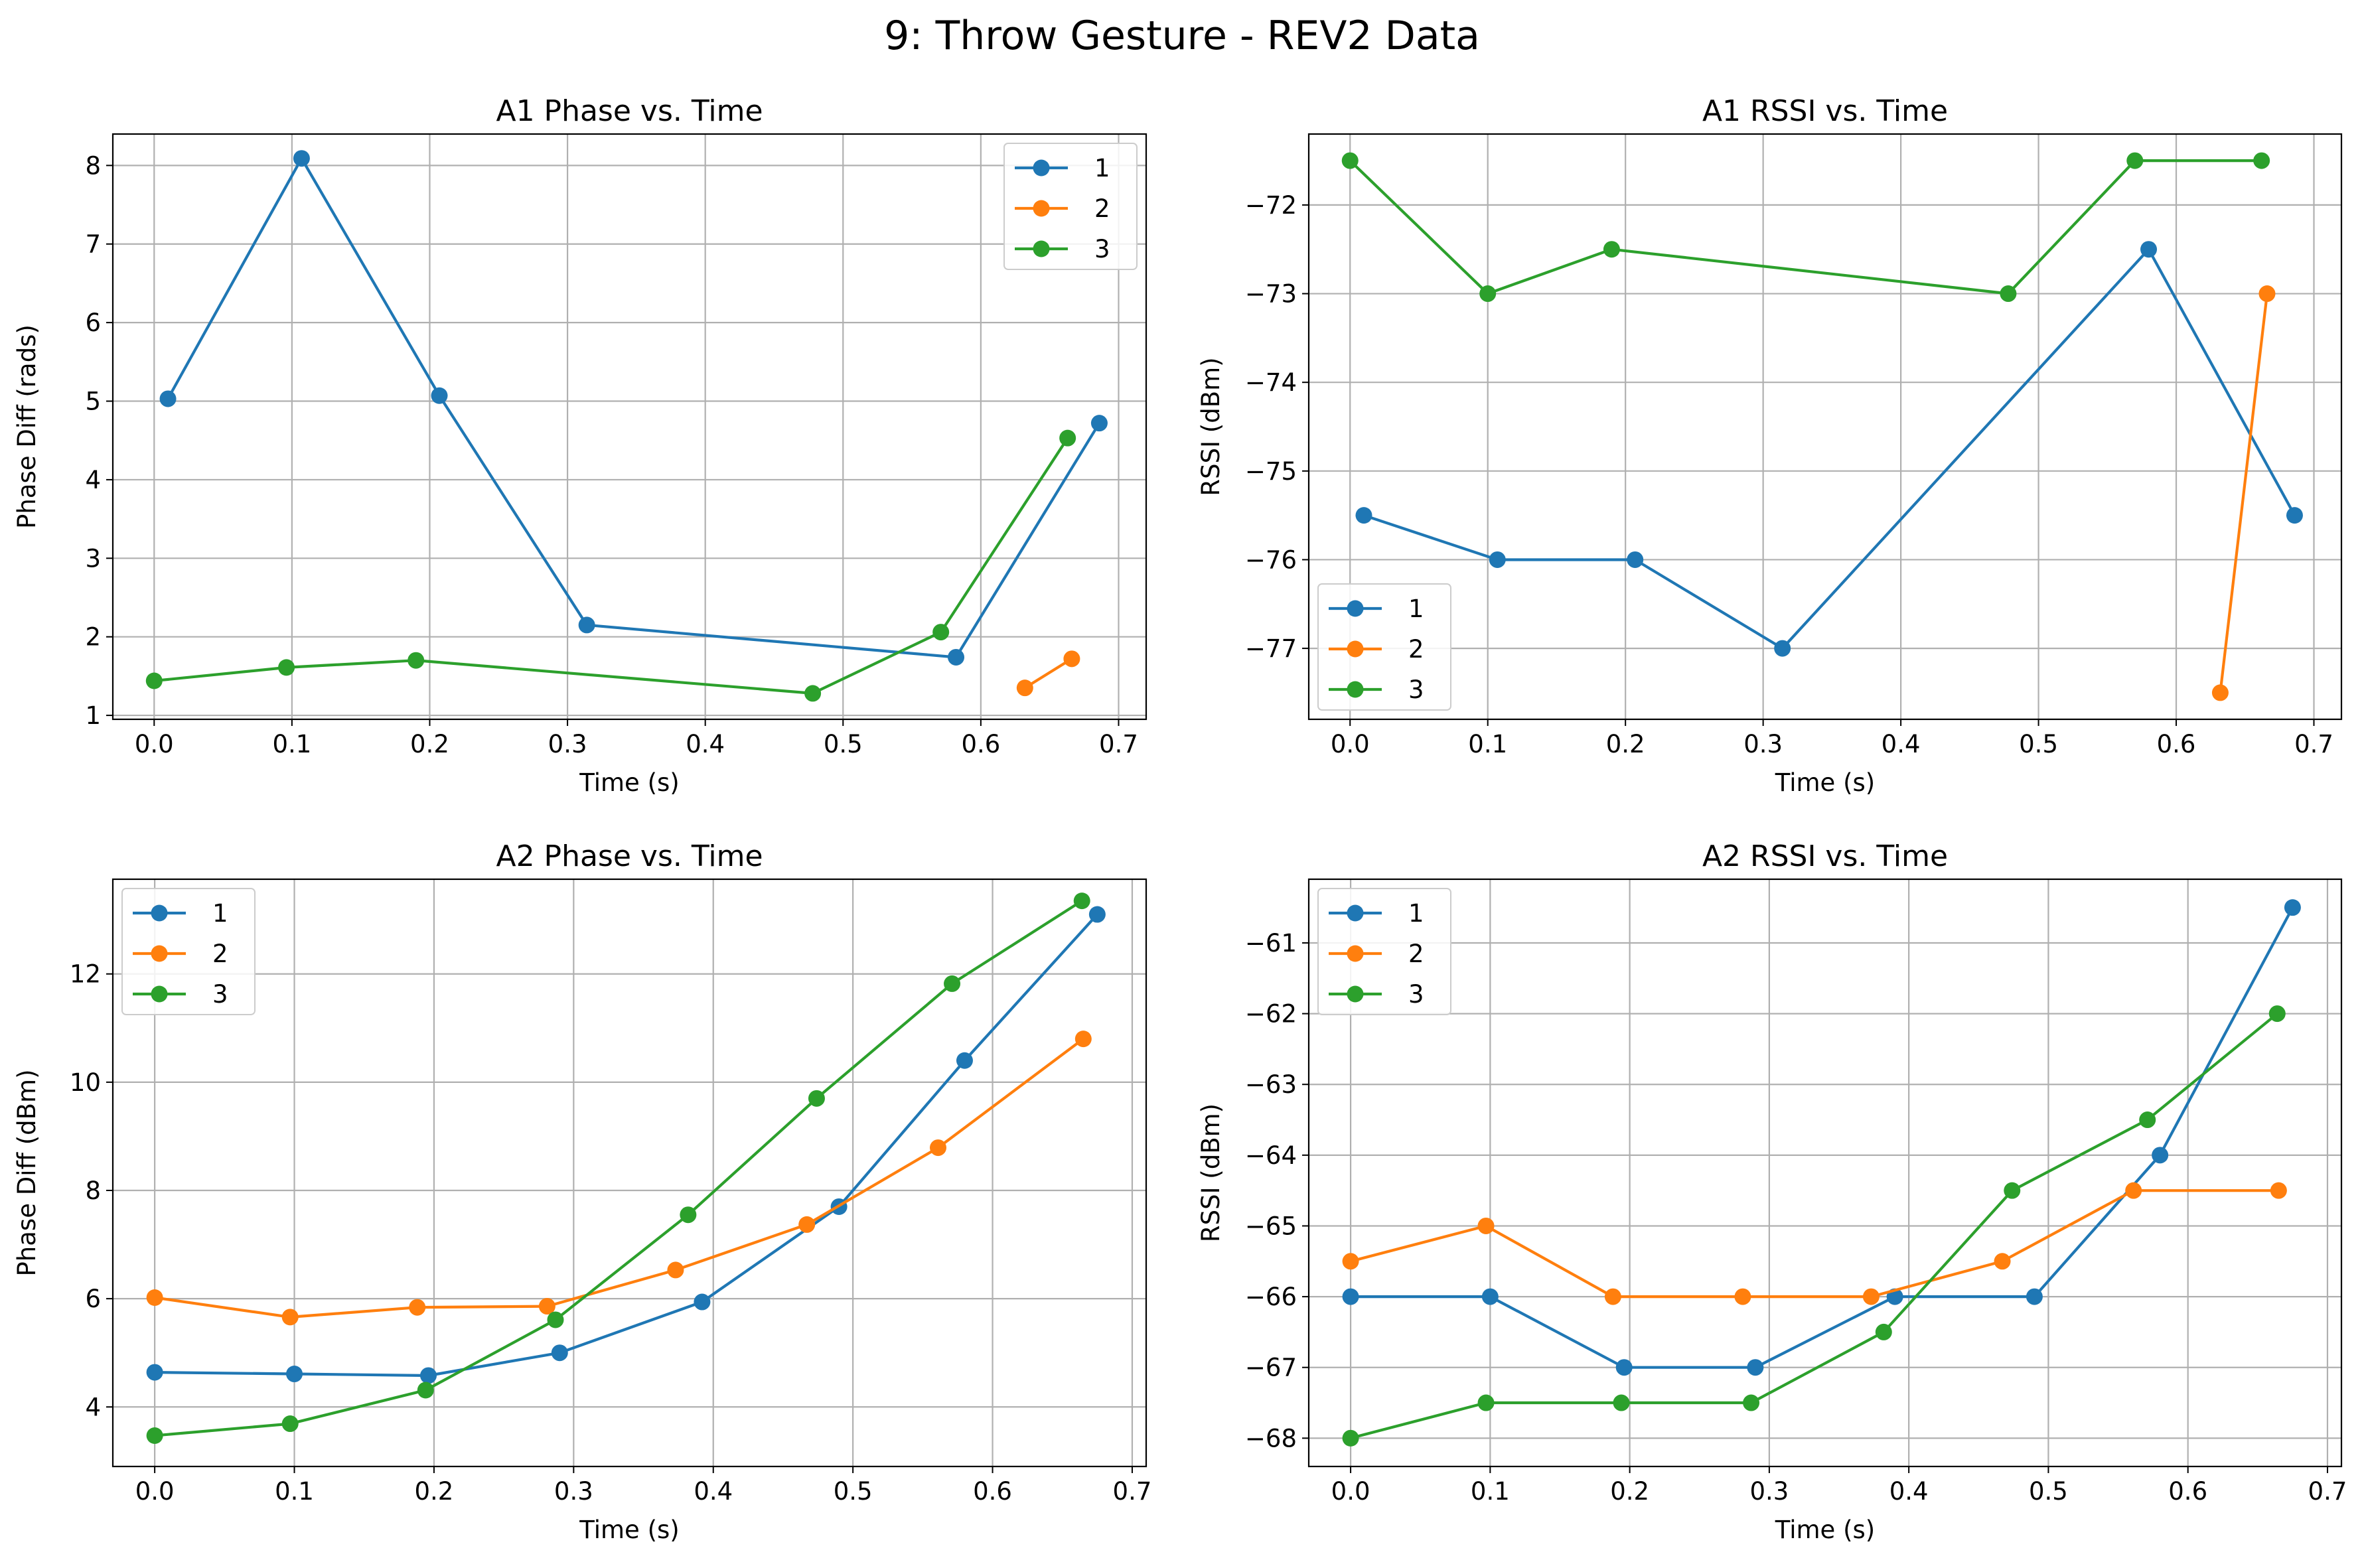 The height and width of the screenshot is (1568, 2364). I want to click on legend: 1 2 3, so click(1070, 206).